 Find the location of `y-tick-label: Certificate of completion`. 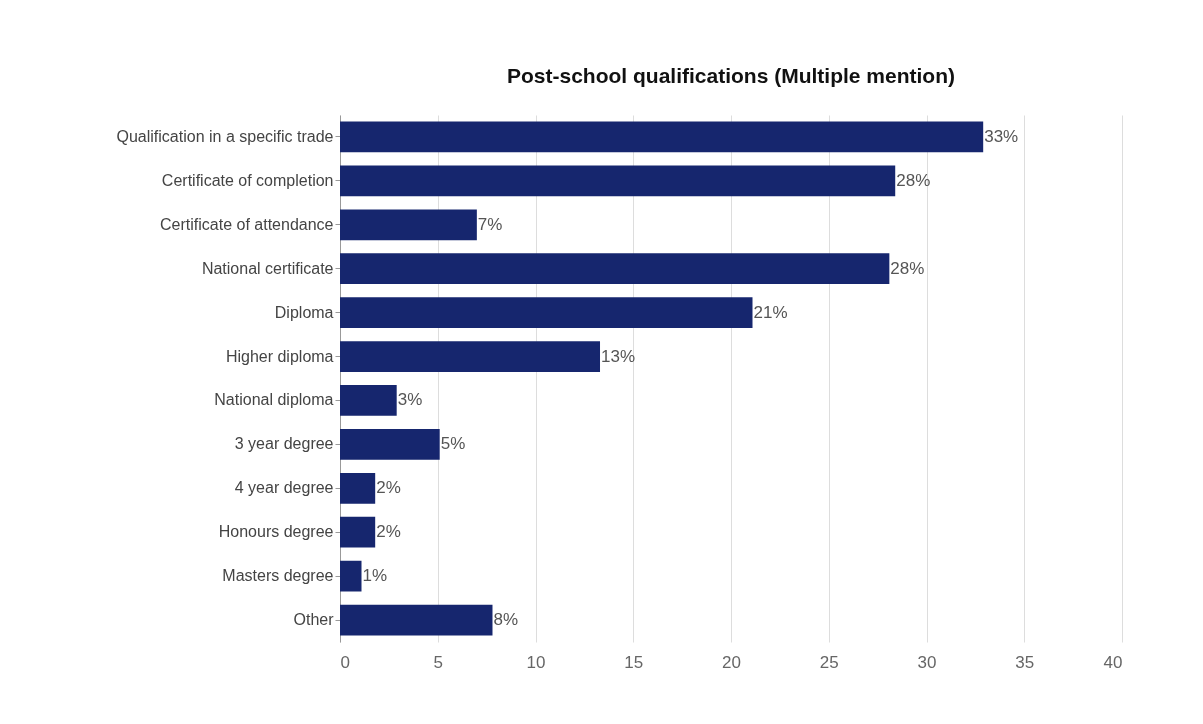

y-tick-label: Certificate of completion is located at coordinates (247, 180).